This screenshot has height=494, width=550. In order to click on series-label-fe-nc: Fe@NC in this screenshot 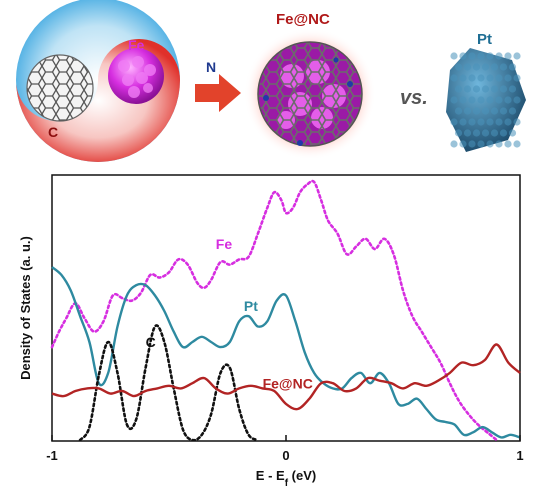, I will do `click(288, 383)`.